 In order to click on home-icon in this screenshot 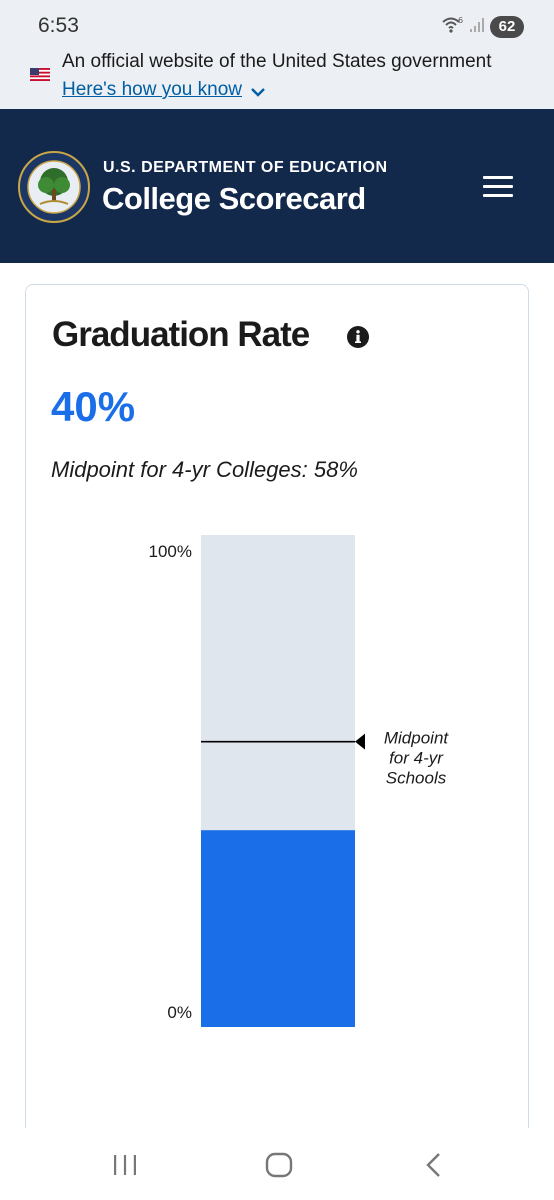, I will do `click(279, 1165)`.